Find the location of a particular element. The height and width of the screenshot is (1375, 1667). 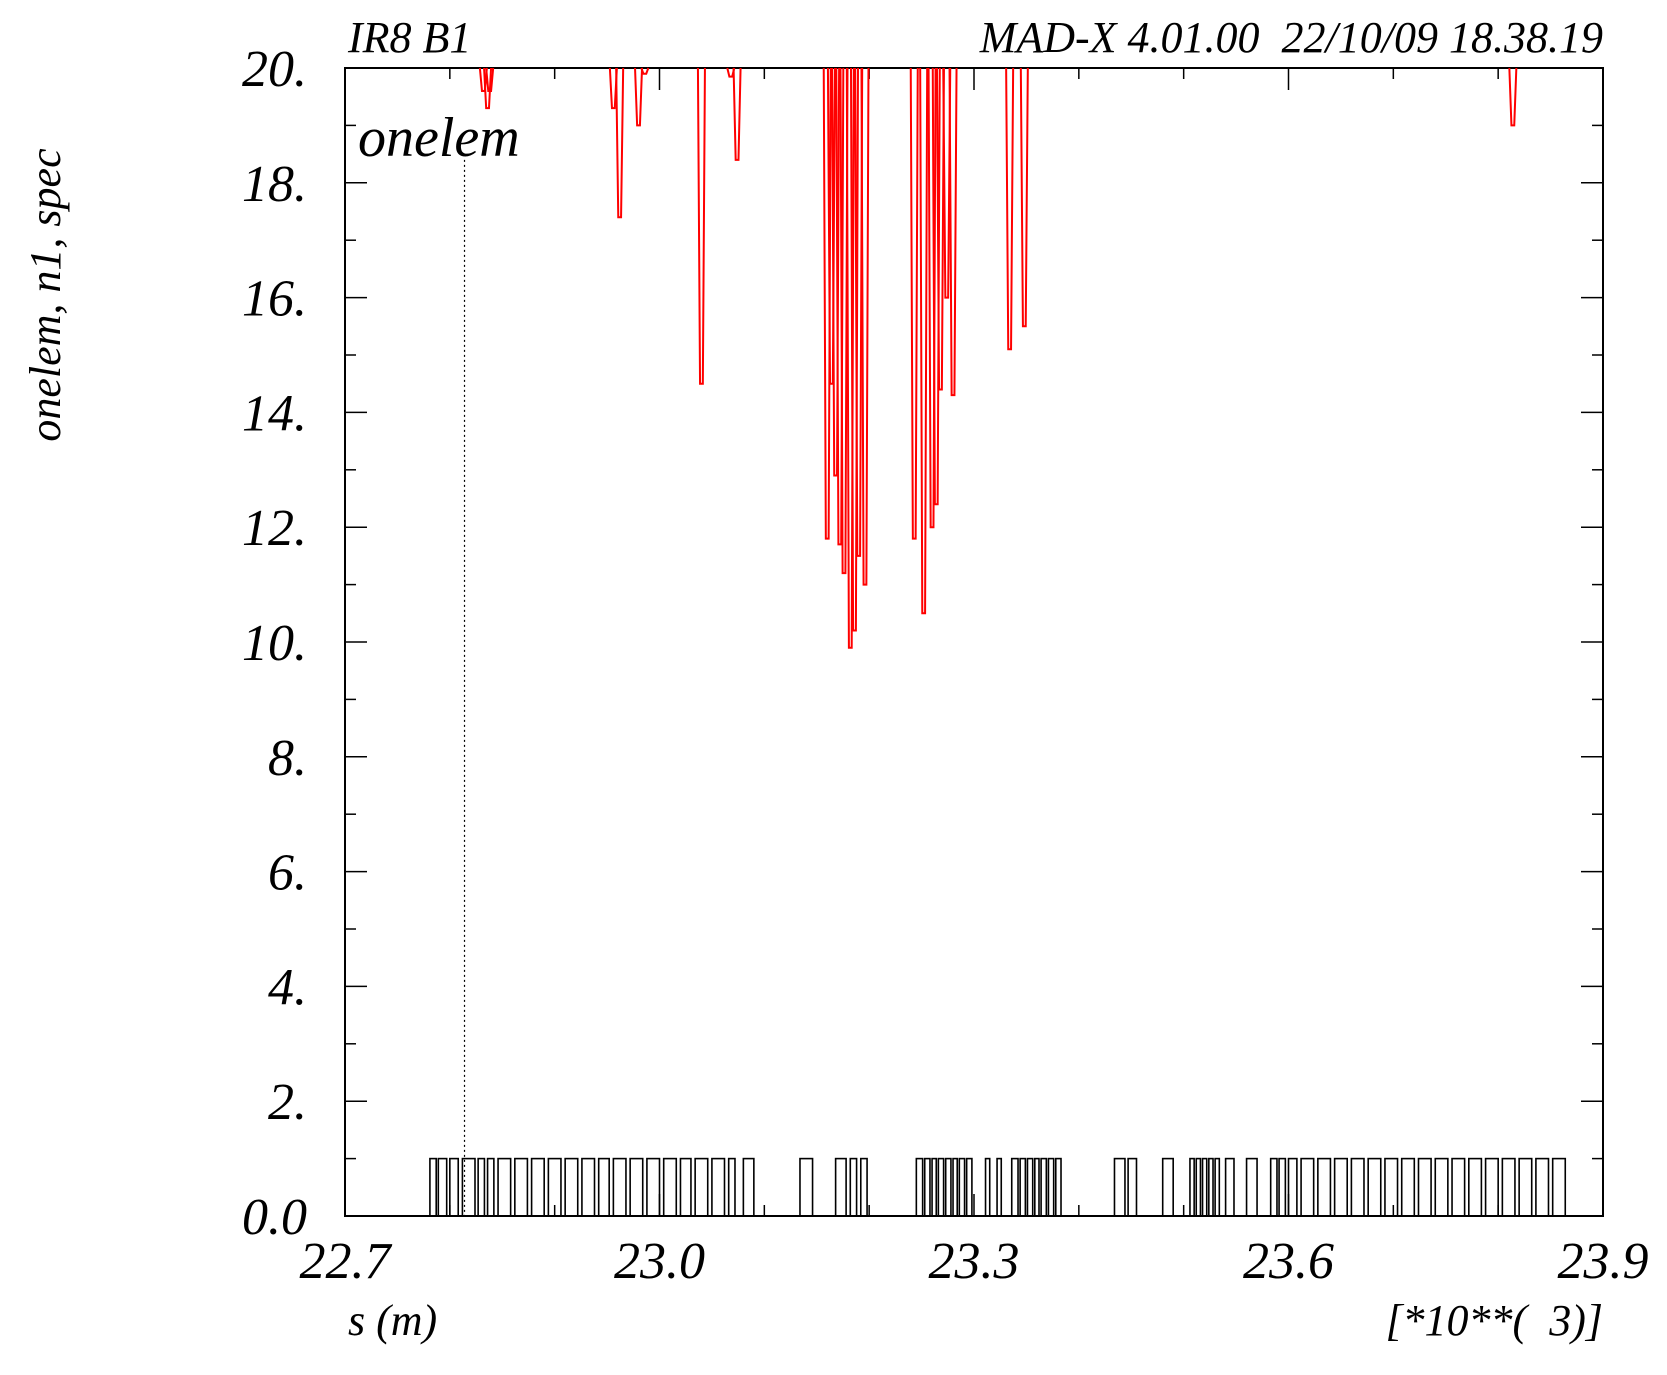

y-tick-label: 2. is located at coordinates (287, 1102).